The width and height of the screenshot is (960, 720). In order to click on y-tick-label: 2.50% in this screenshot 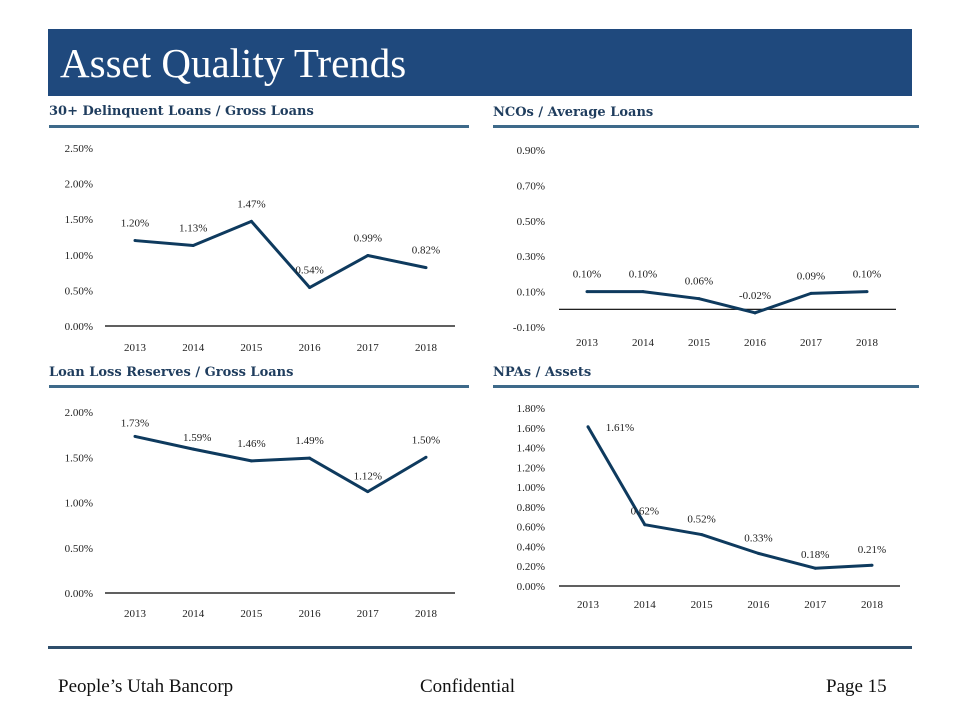, I will do `click(79, 149)`.